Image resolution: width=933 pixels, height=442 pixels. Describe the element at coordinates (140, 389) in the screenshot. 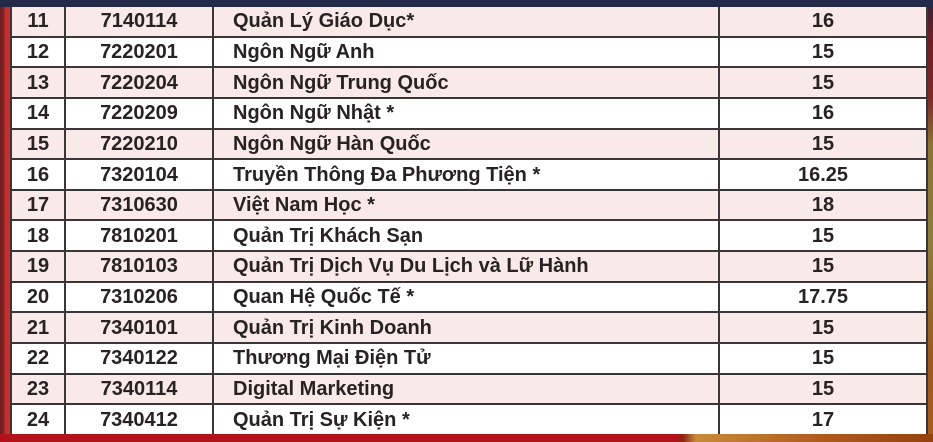

I see `table-cell-major-code: 7340114` at that location.